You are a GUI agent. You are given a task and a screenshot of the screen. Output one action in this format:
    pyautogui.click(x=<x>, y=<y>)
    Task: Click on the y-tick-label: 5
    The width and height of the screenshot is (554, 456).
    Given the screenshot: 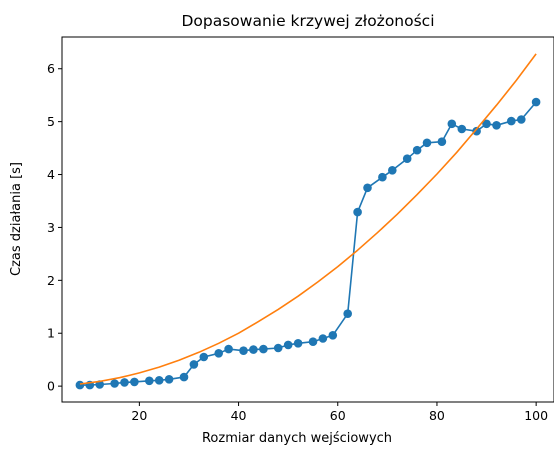 What is the action you would take?
    pyautogui.click(x=51, y=121)
    